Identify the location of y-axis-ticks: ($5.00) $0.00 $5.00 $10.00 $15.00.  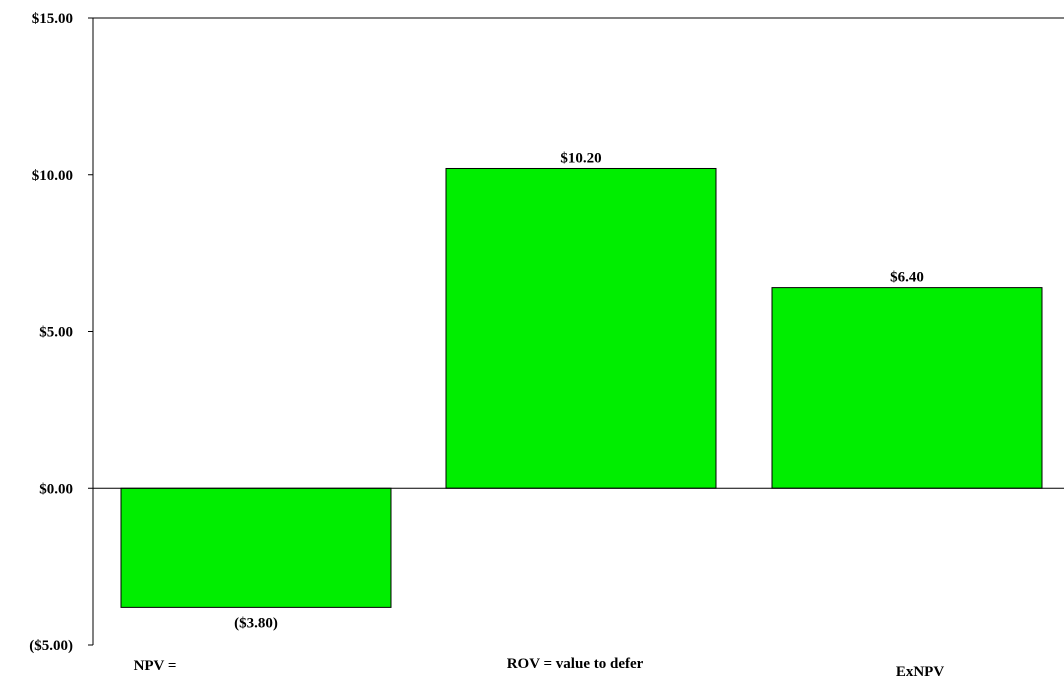
(61, 332).